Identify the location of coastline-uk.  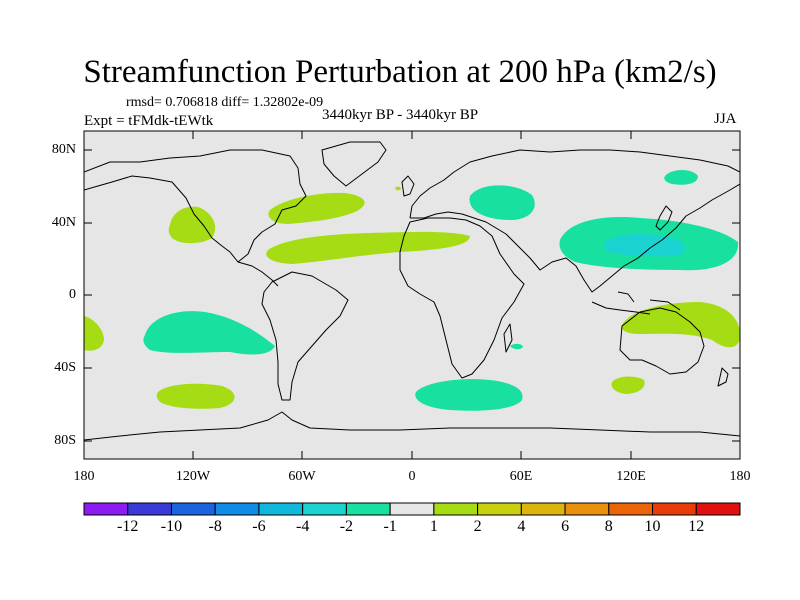
(408, 186).